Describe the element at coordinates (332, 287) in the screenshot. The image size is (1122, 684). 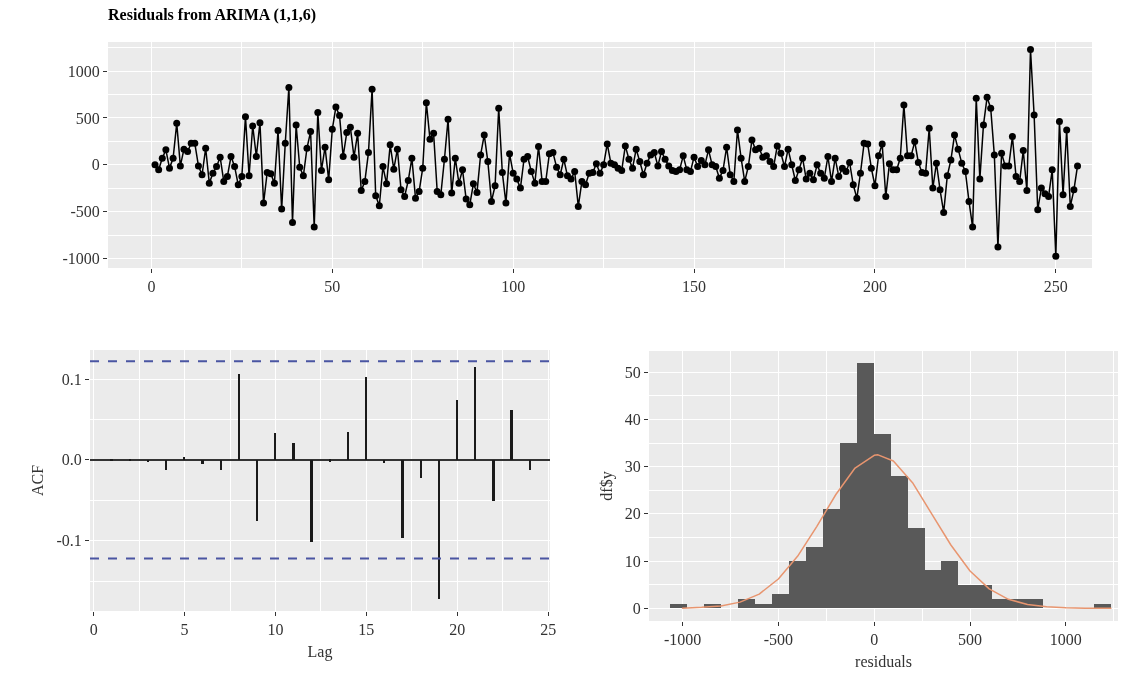
I see `x-tick-label: 50` at that location.